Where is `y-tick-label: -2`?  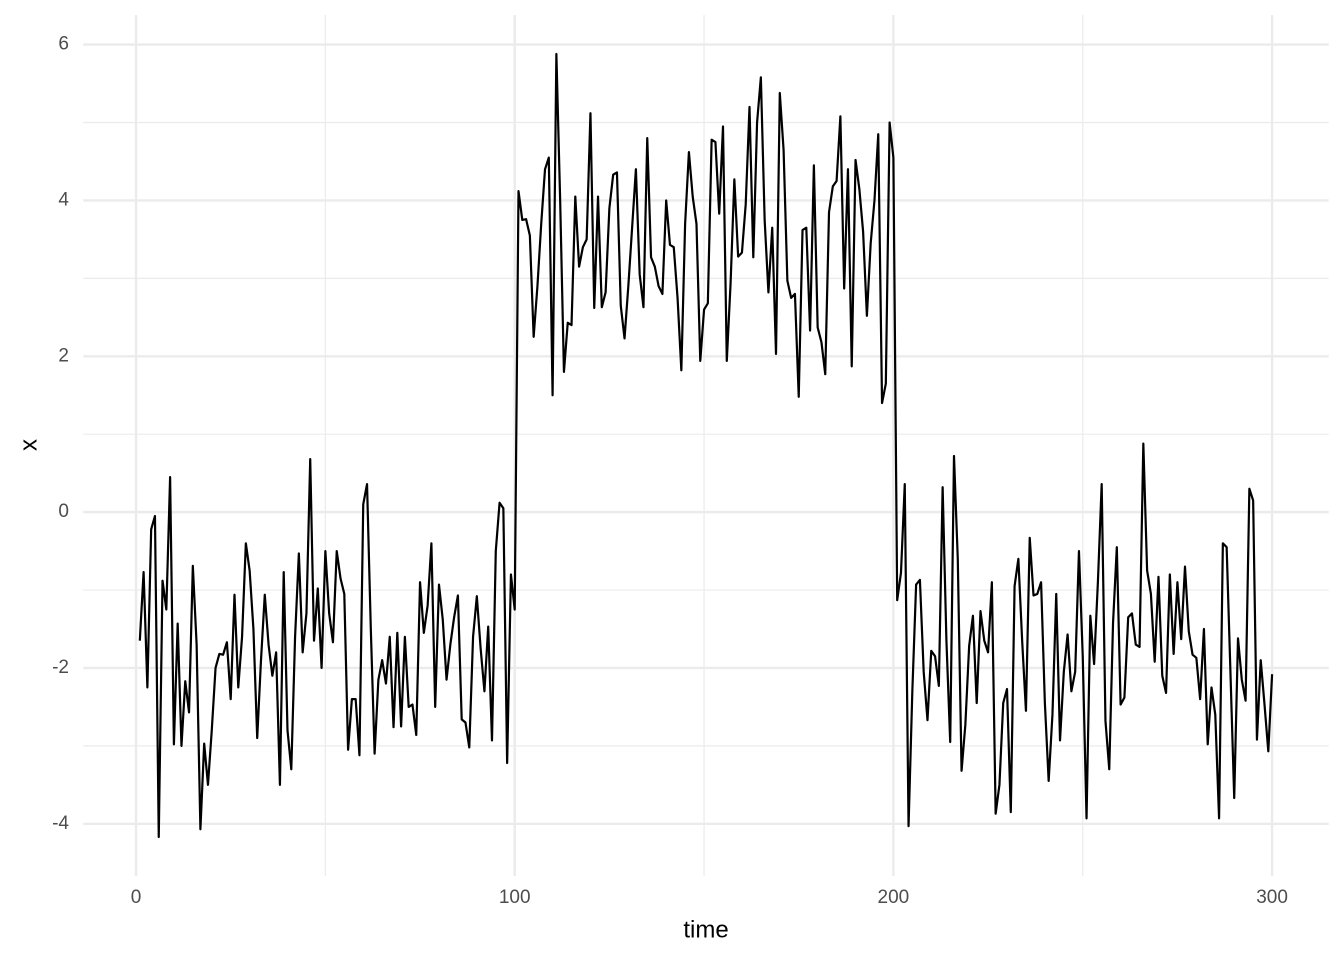
y-tick-label: -2 is located at coordinates (60, 667).